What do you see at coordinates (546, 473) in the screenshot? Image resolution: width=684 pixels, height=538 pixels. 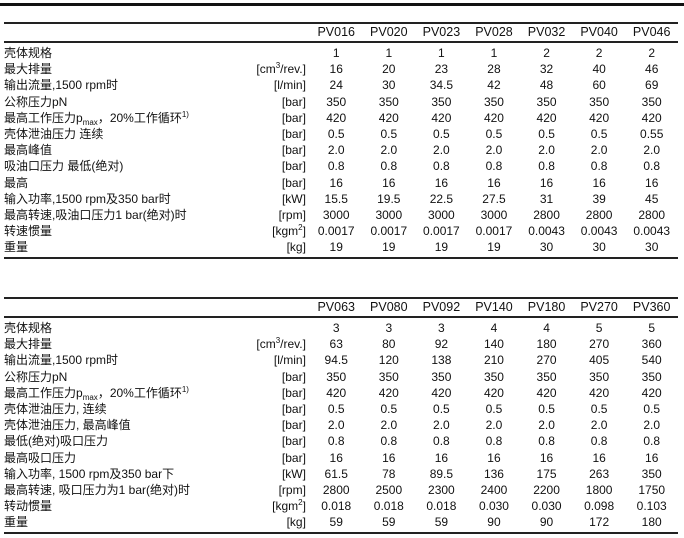 I see `value-cell: 175` at bounding box center [546, 473].